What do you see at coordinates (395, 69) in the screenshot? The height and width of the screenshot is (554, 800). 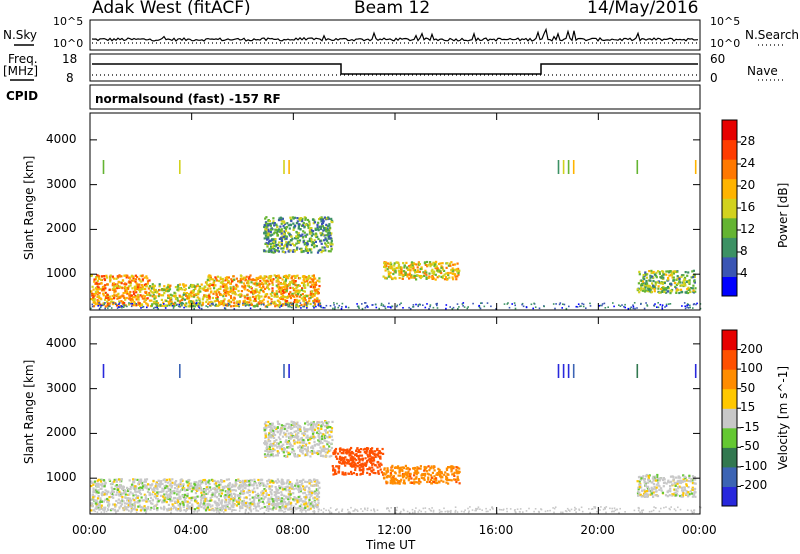 I see `freq-trace` at bounding box center [395, 69].